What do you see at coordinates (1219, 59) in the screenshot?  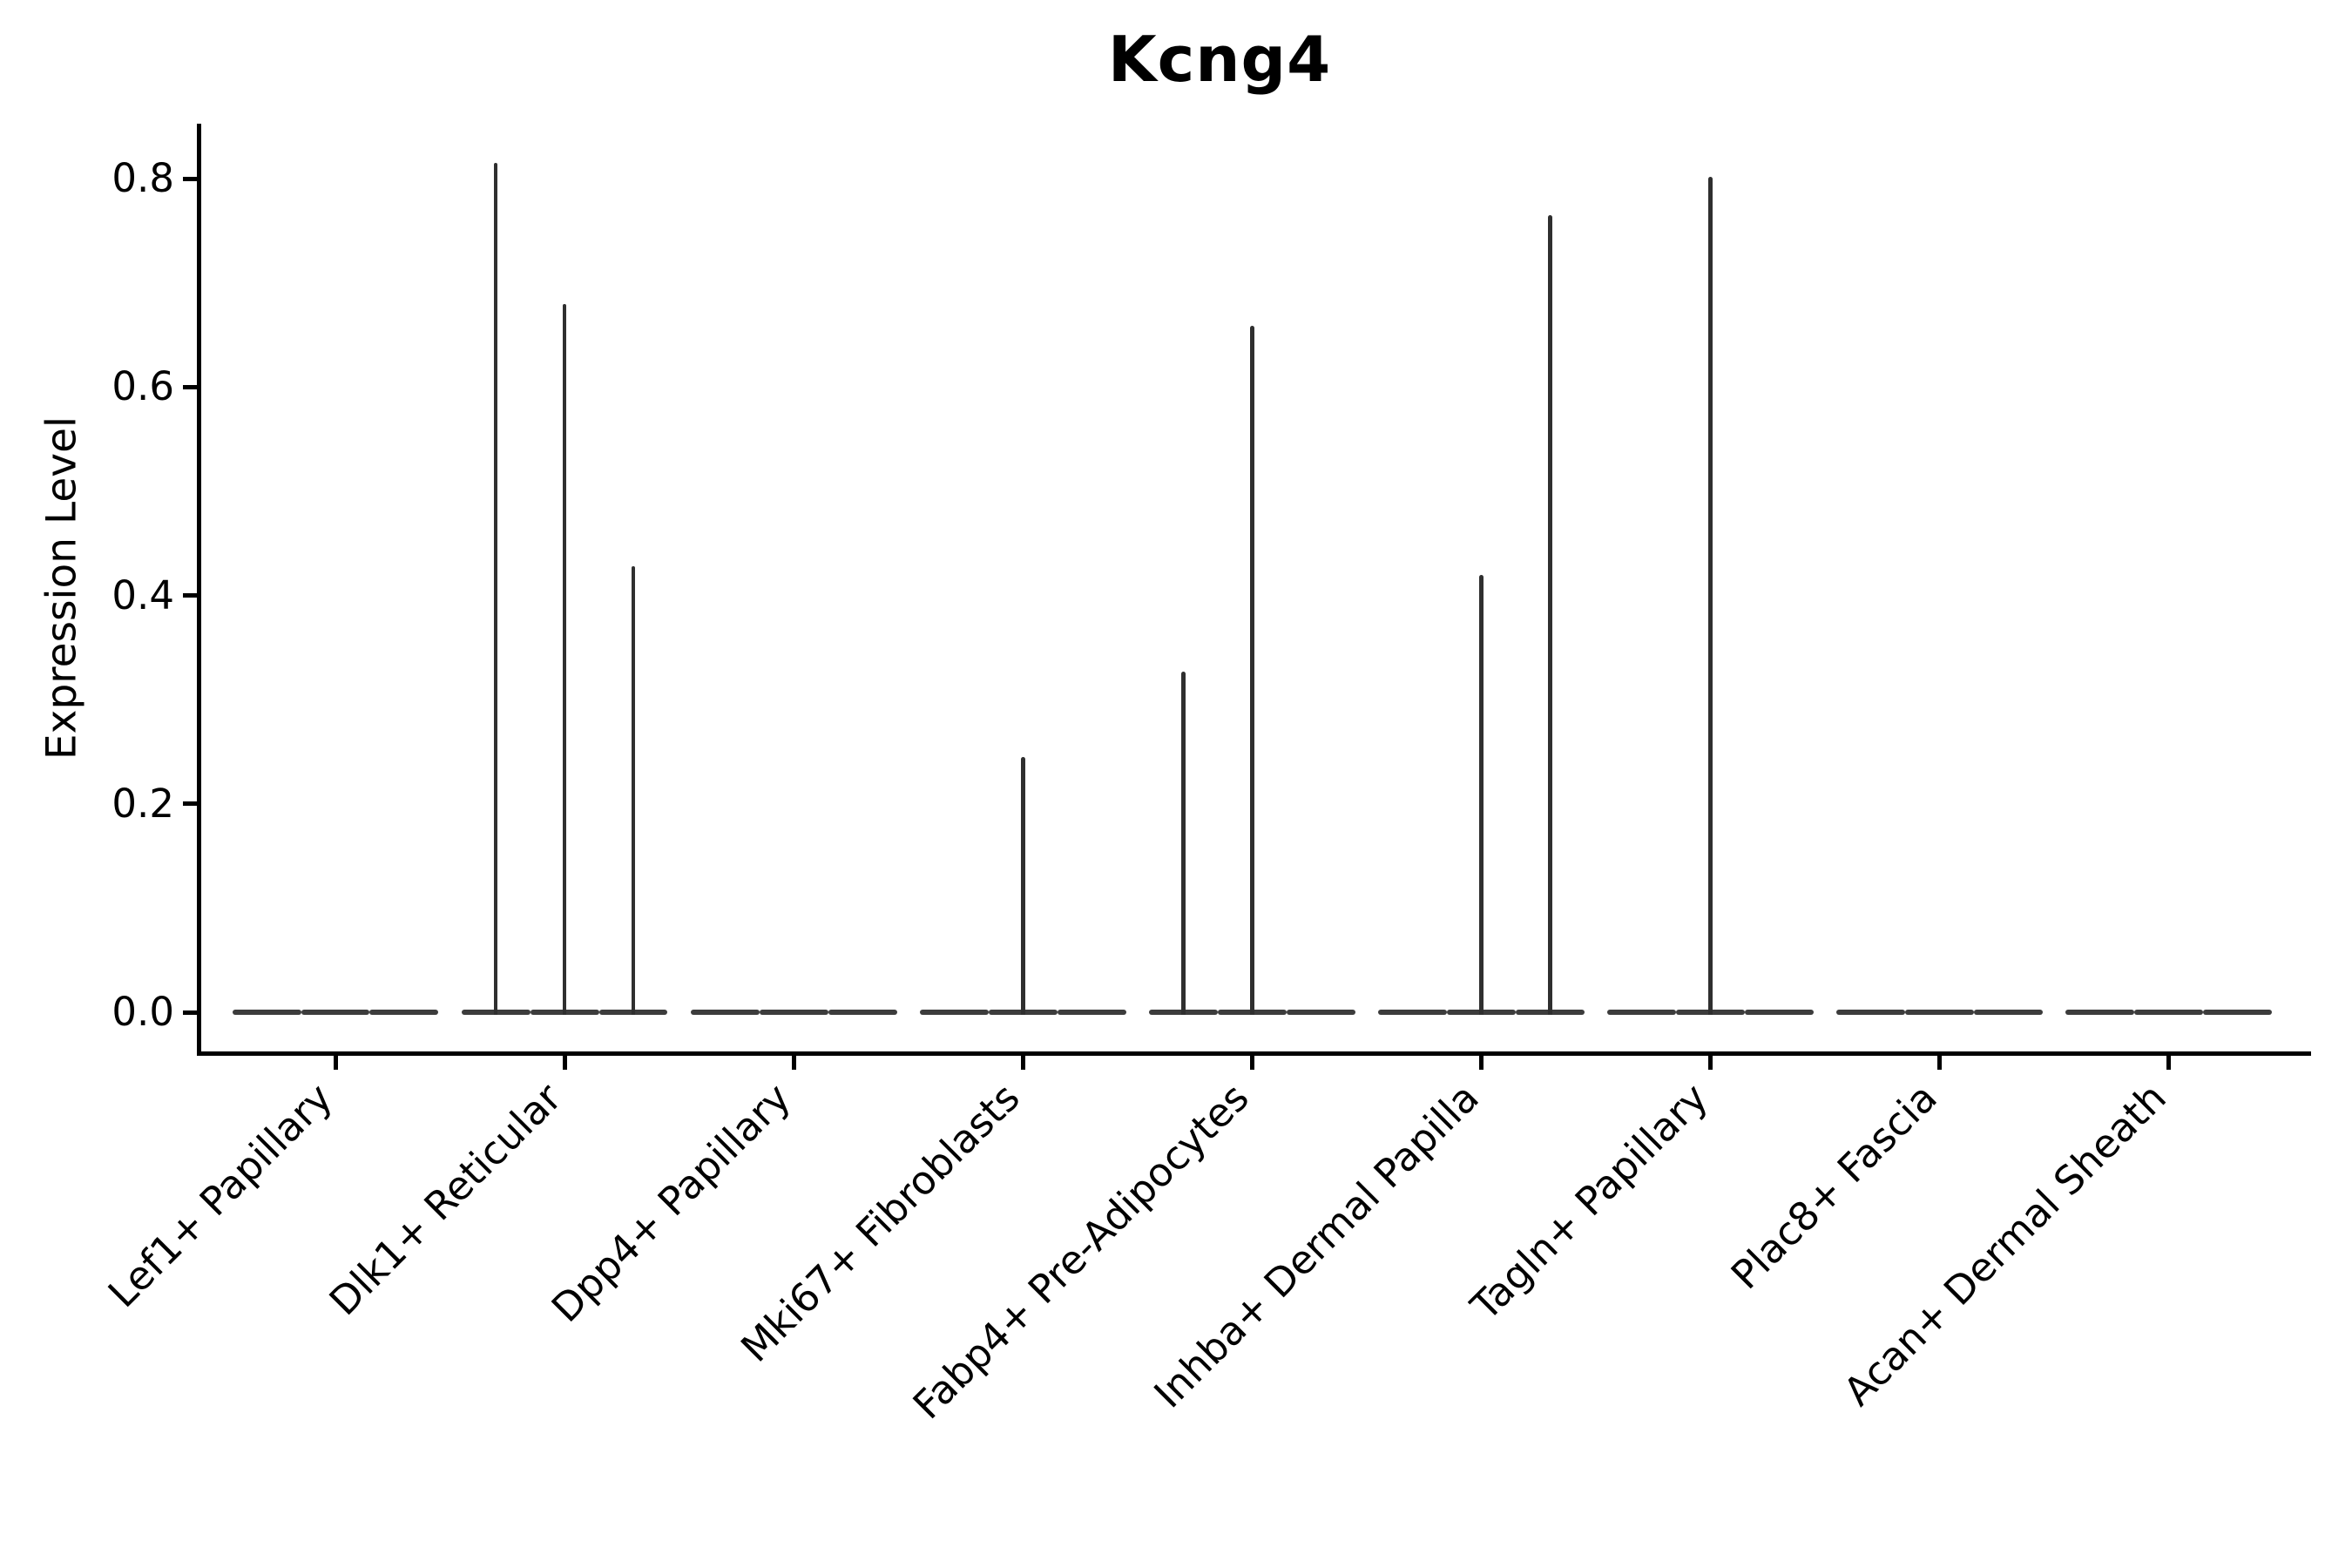 I see `plot-title: Kcng4` at bounding box center [1219, 59].